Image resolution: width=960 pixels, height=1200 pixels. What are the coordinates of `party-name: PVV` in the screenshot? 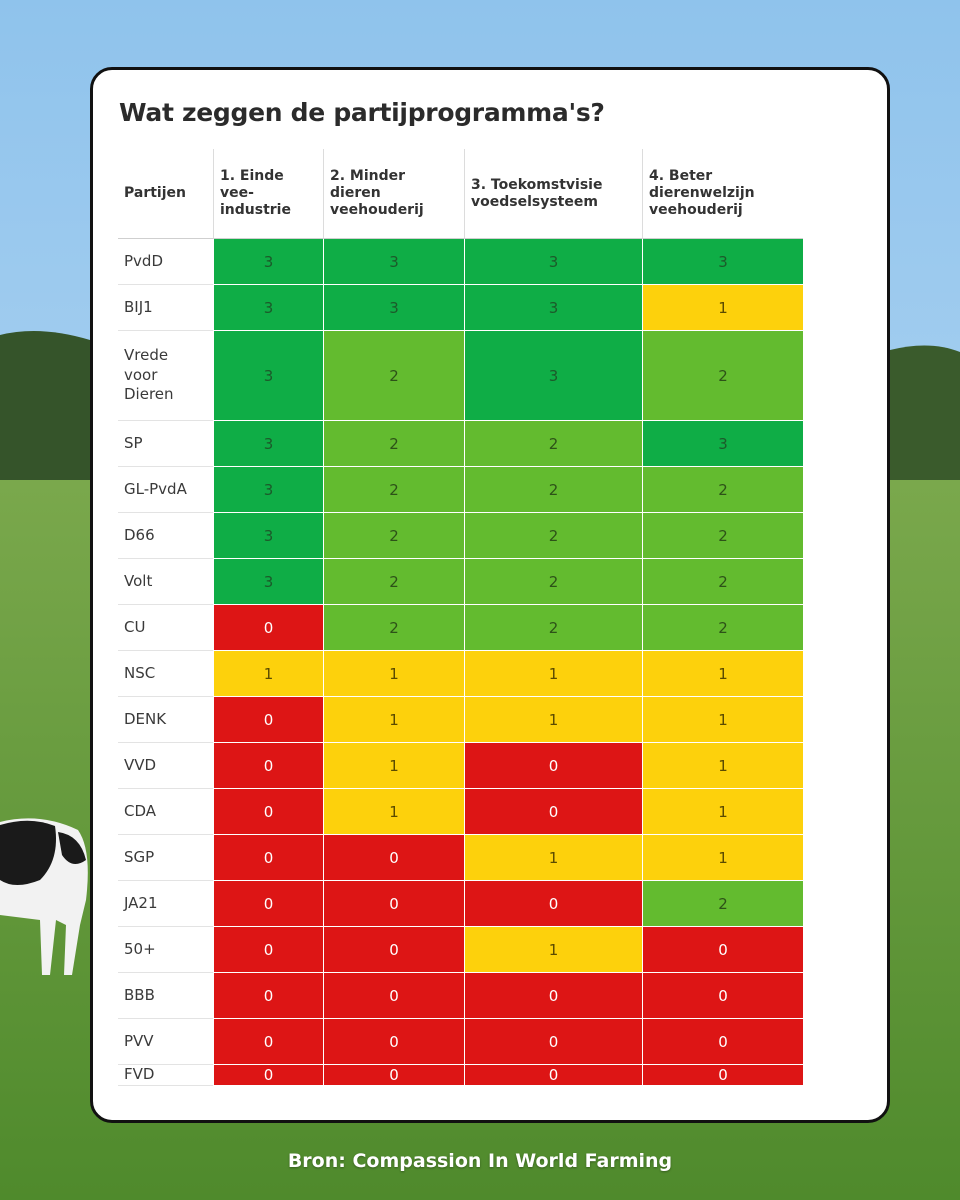 It's located at (139, 1040).